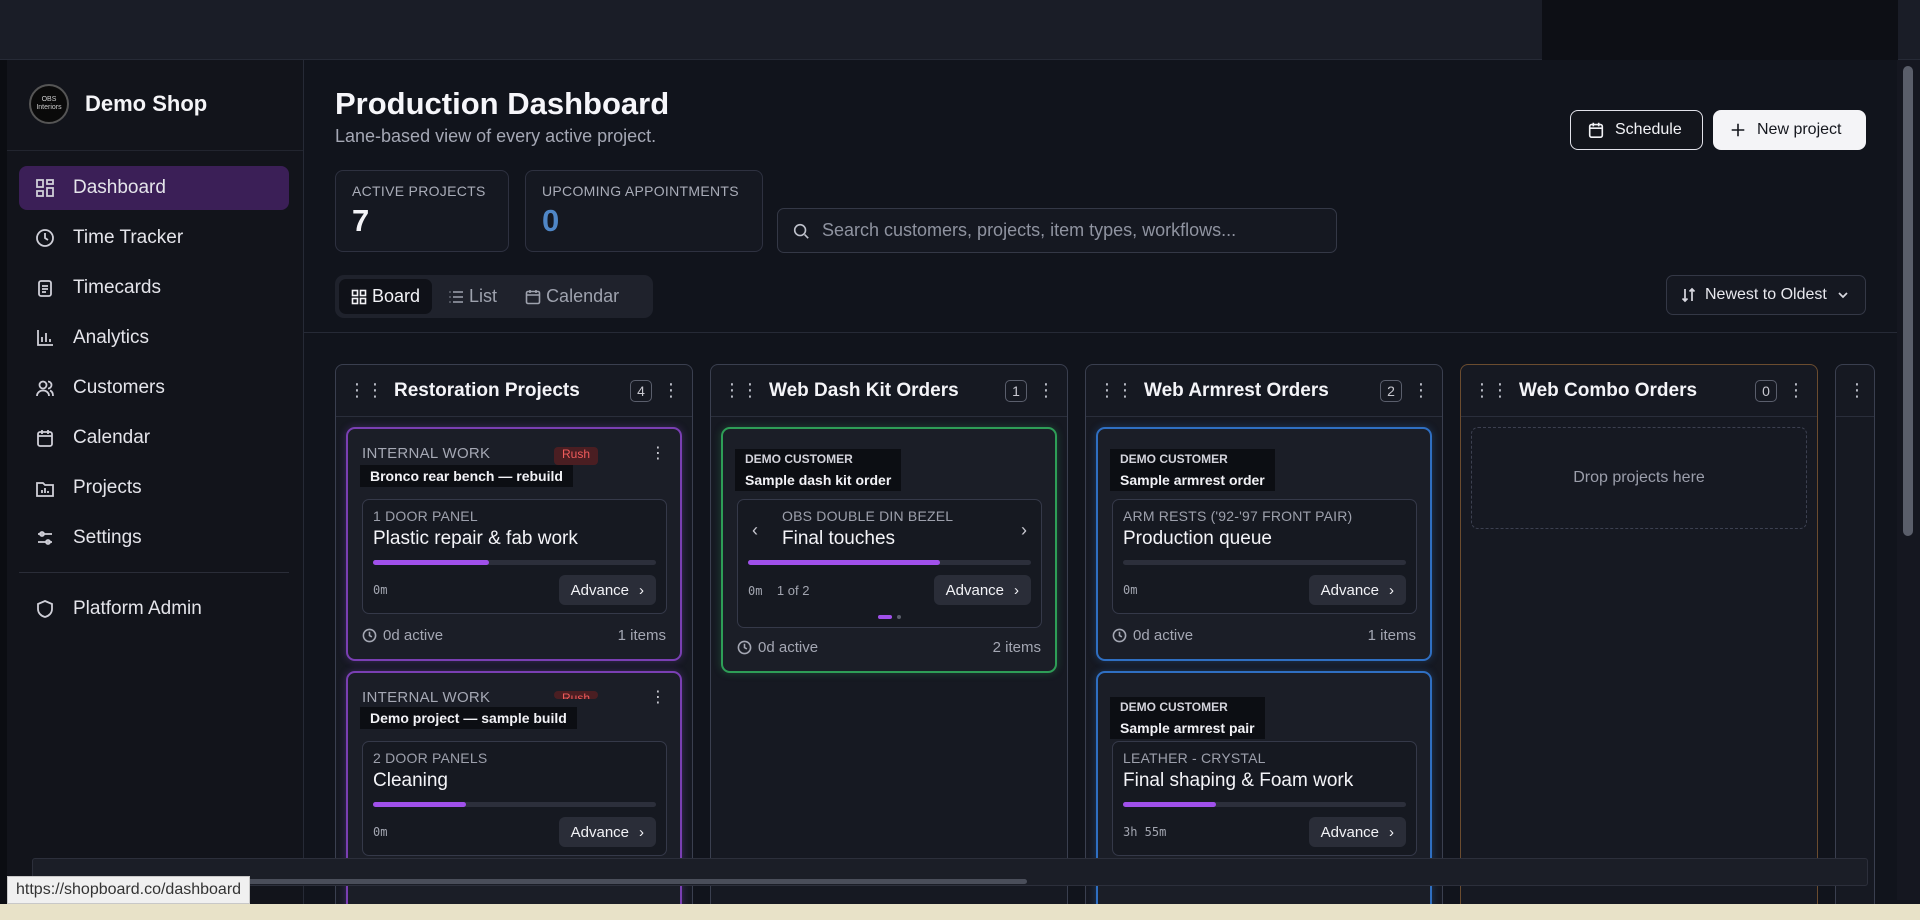 The image size is (1920, 920). I want to click on drop-zone: Drop projects here, so click(1639, 478).